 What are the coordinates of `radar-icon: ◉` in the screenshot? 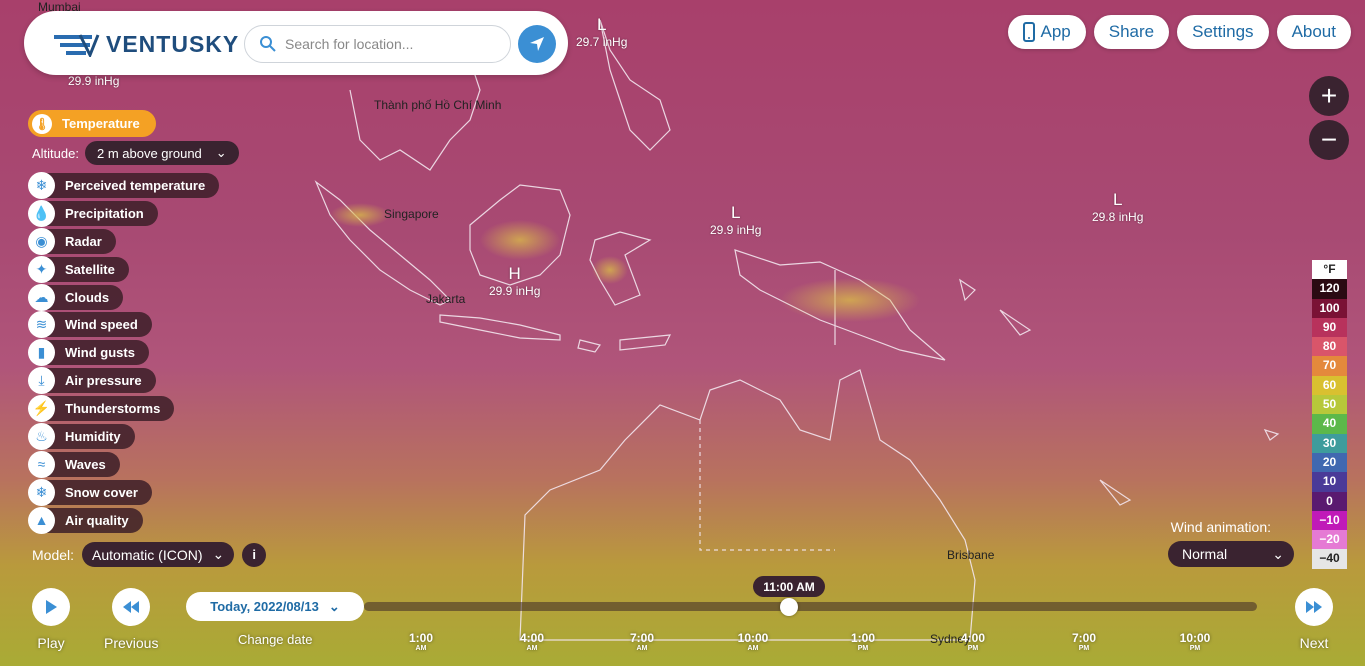 It's located at (41, 241).